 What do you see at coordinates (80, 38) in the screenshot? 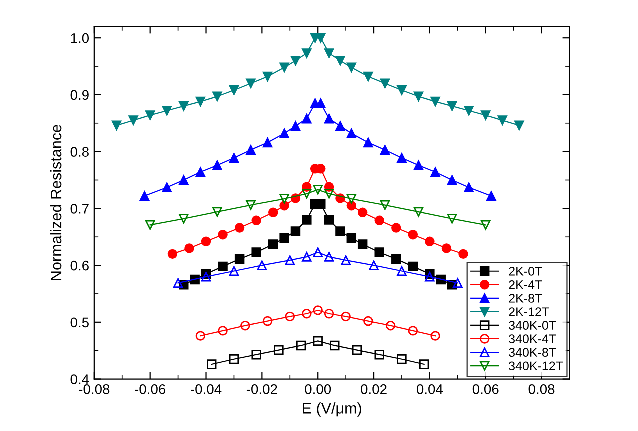
I see `y-tick-label: 1.0` at bounding box center [80, 38].